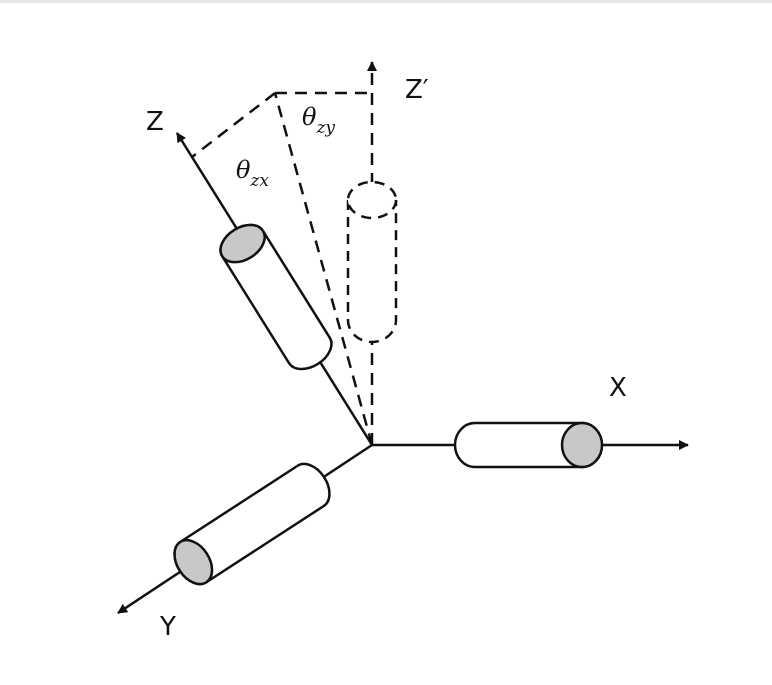 The width and height of the screenshot is (772, 685). I want to click on angle-zy-subscript: zy, so click(325, 128).